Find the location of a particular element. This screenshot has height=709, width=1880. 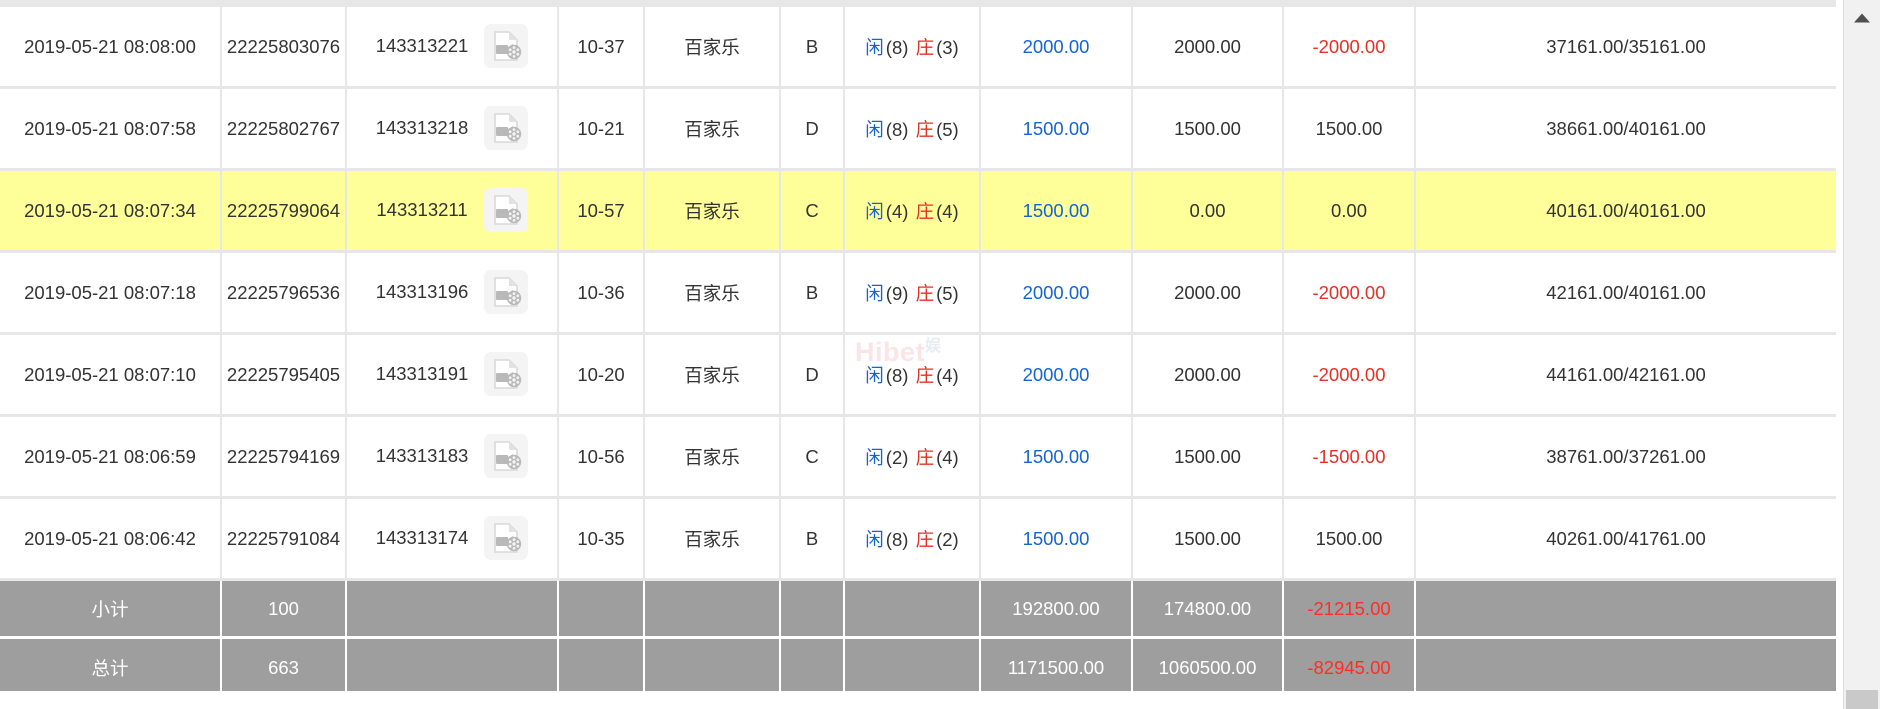

cell-balance: 40161.00/40161.00 is located at coordinates (1626, 212).